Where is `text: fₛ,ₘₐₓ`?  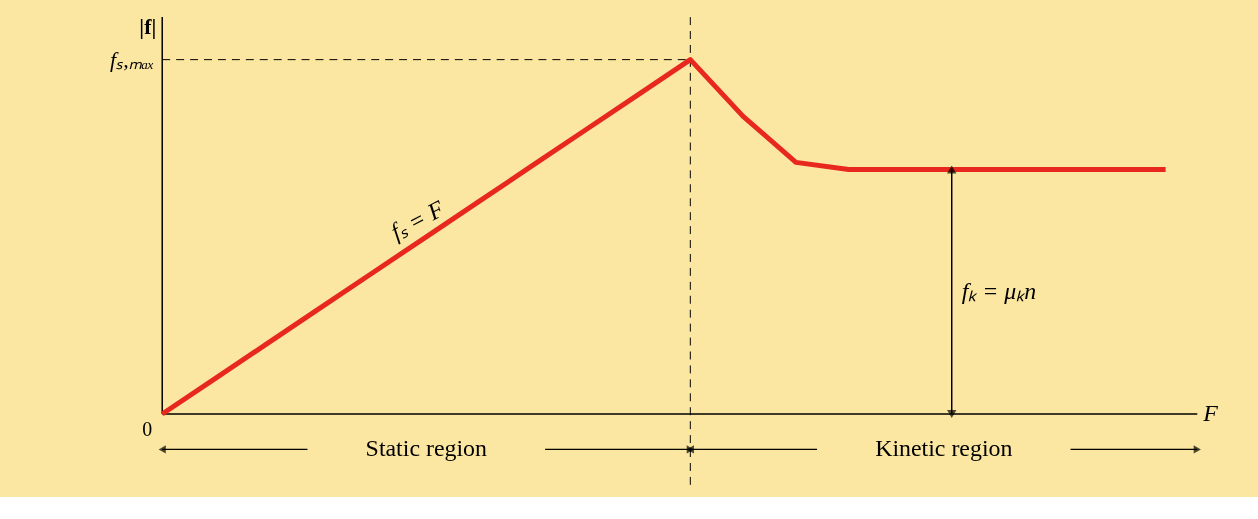
text: fₛ,ₘₐₓ is located at coordinates (132, 59).